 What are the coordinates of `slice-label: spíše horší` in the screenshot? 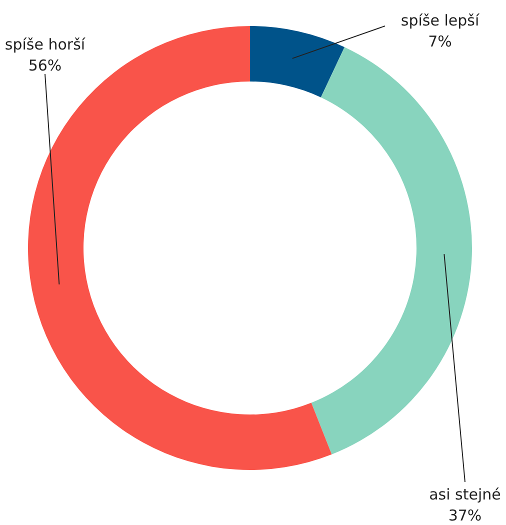 It's located at (45, 44).